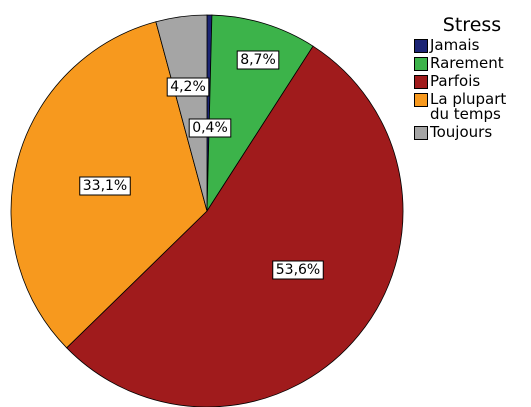  I want to click on data-label: 0,4%, so click(210, 128).